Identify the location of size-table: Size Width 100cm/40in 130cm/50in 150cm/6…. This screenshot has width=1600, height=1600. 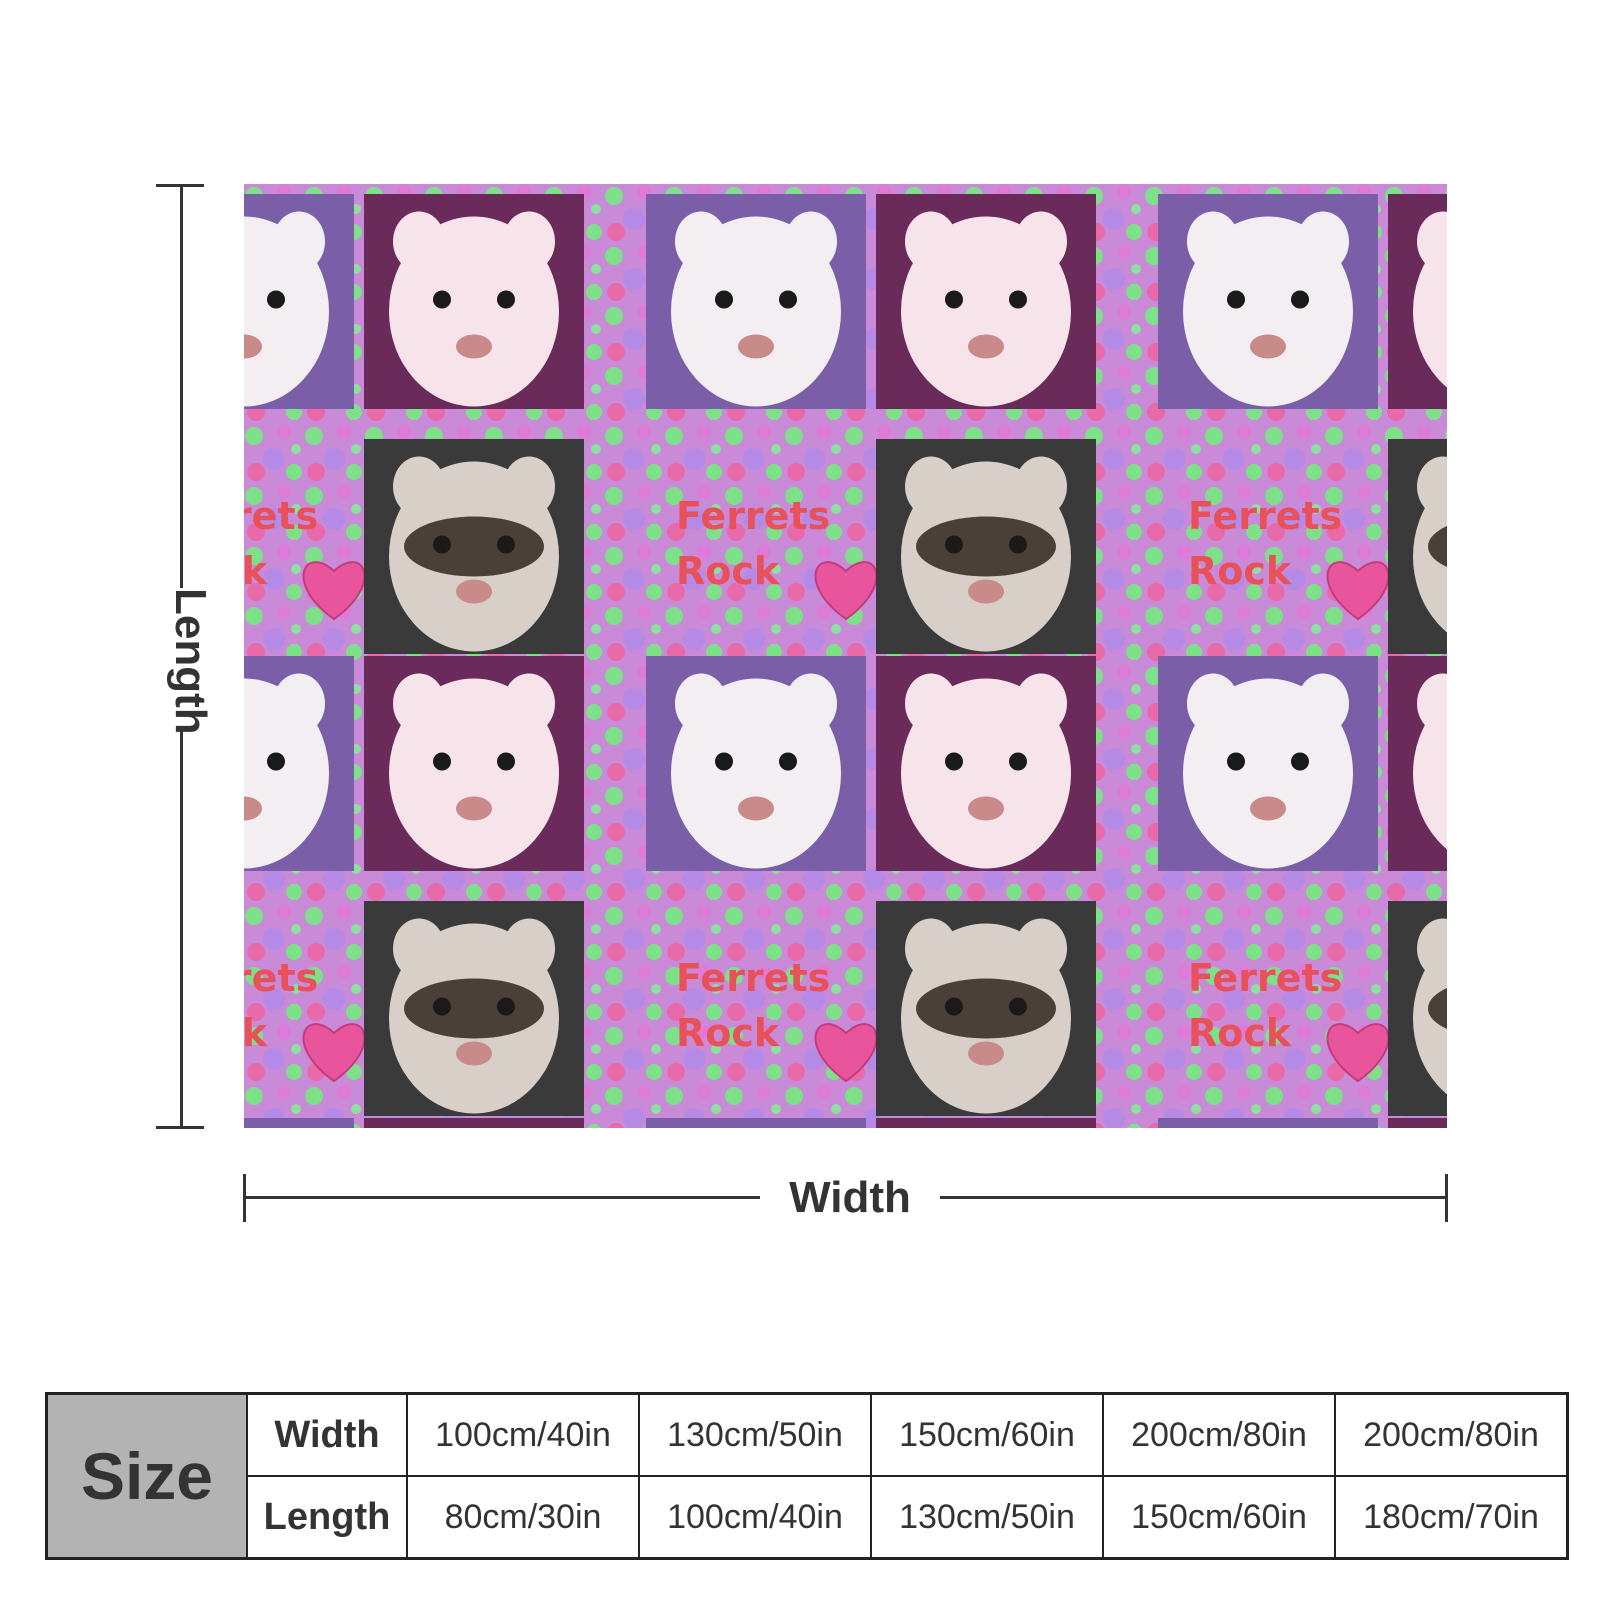
(807, 1476).